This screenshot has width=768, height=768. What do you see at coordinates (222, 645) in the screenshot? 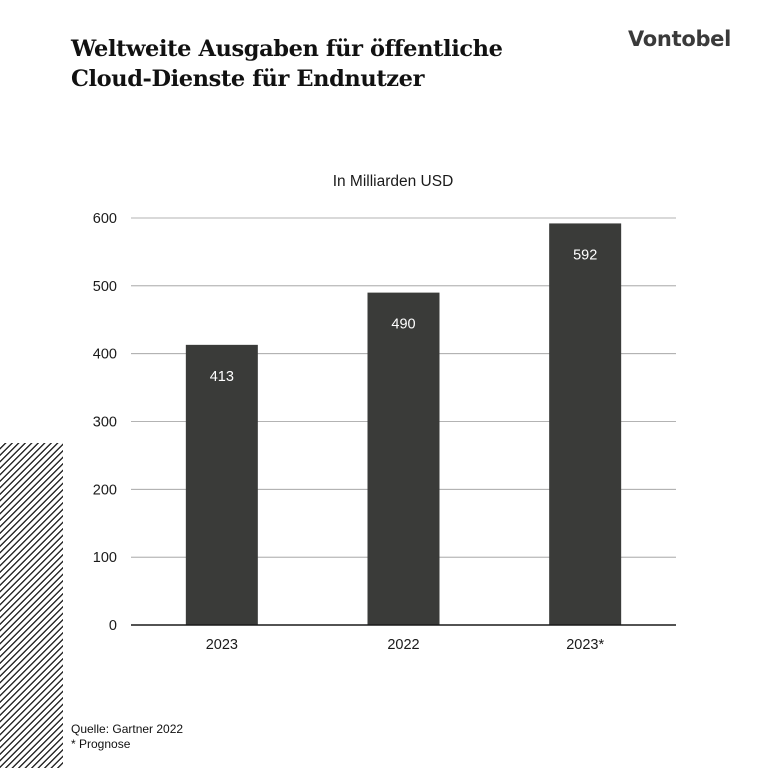
I see `x-tick-label-2023: 2023` at bounding box center [222, 645].